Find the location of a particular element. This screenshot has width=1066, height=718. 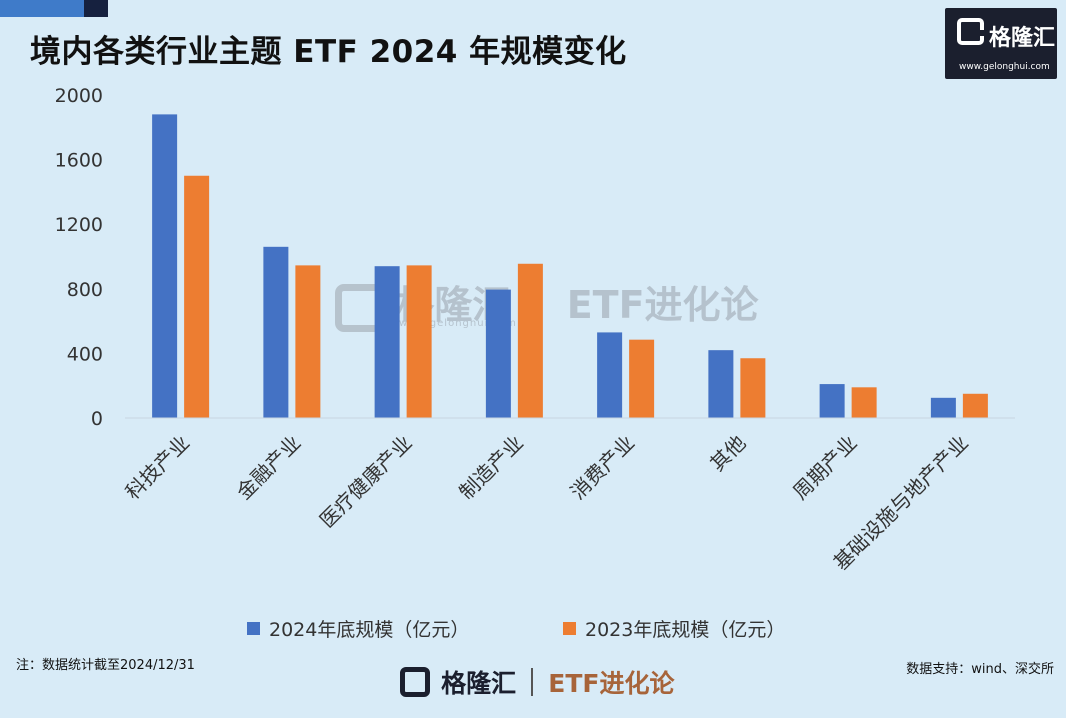

y-tick-label: 400 is located at coordinates (85, 354).